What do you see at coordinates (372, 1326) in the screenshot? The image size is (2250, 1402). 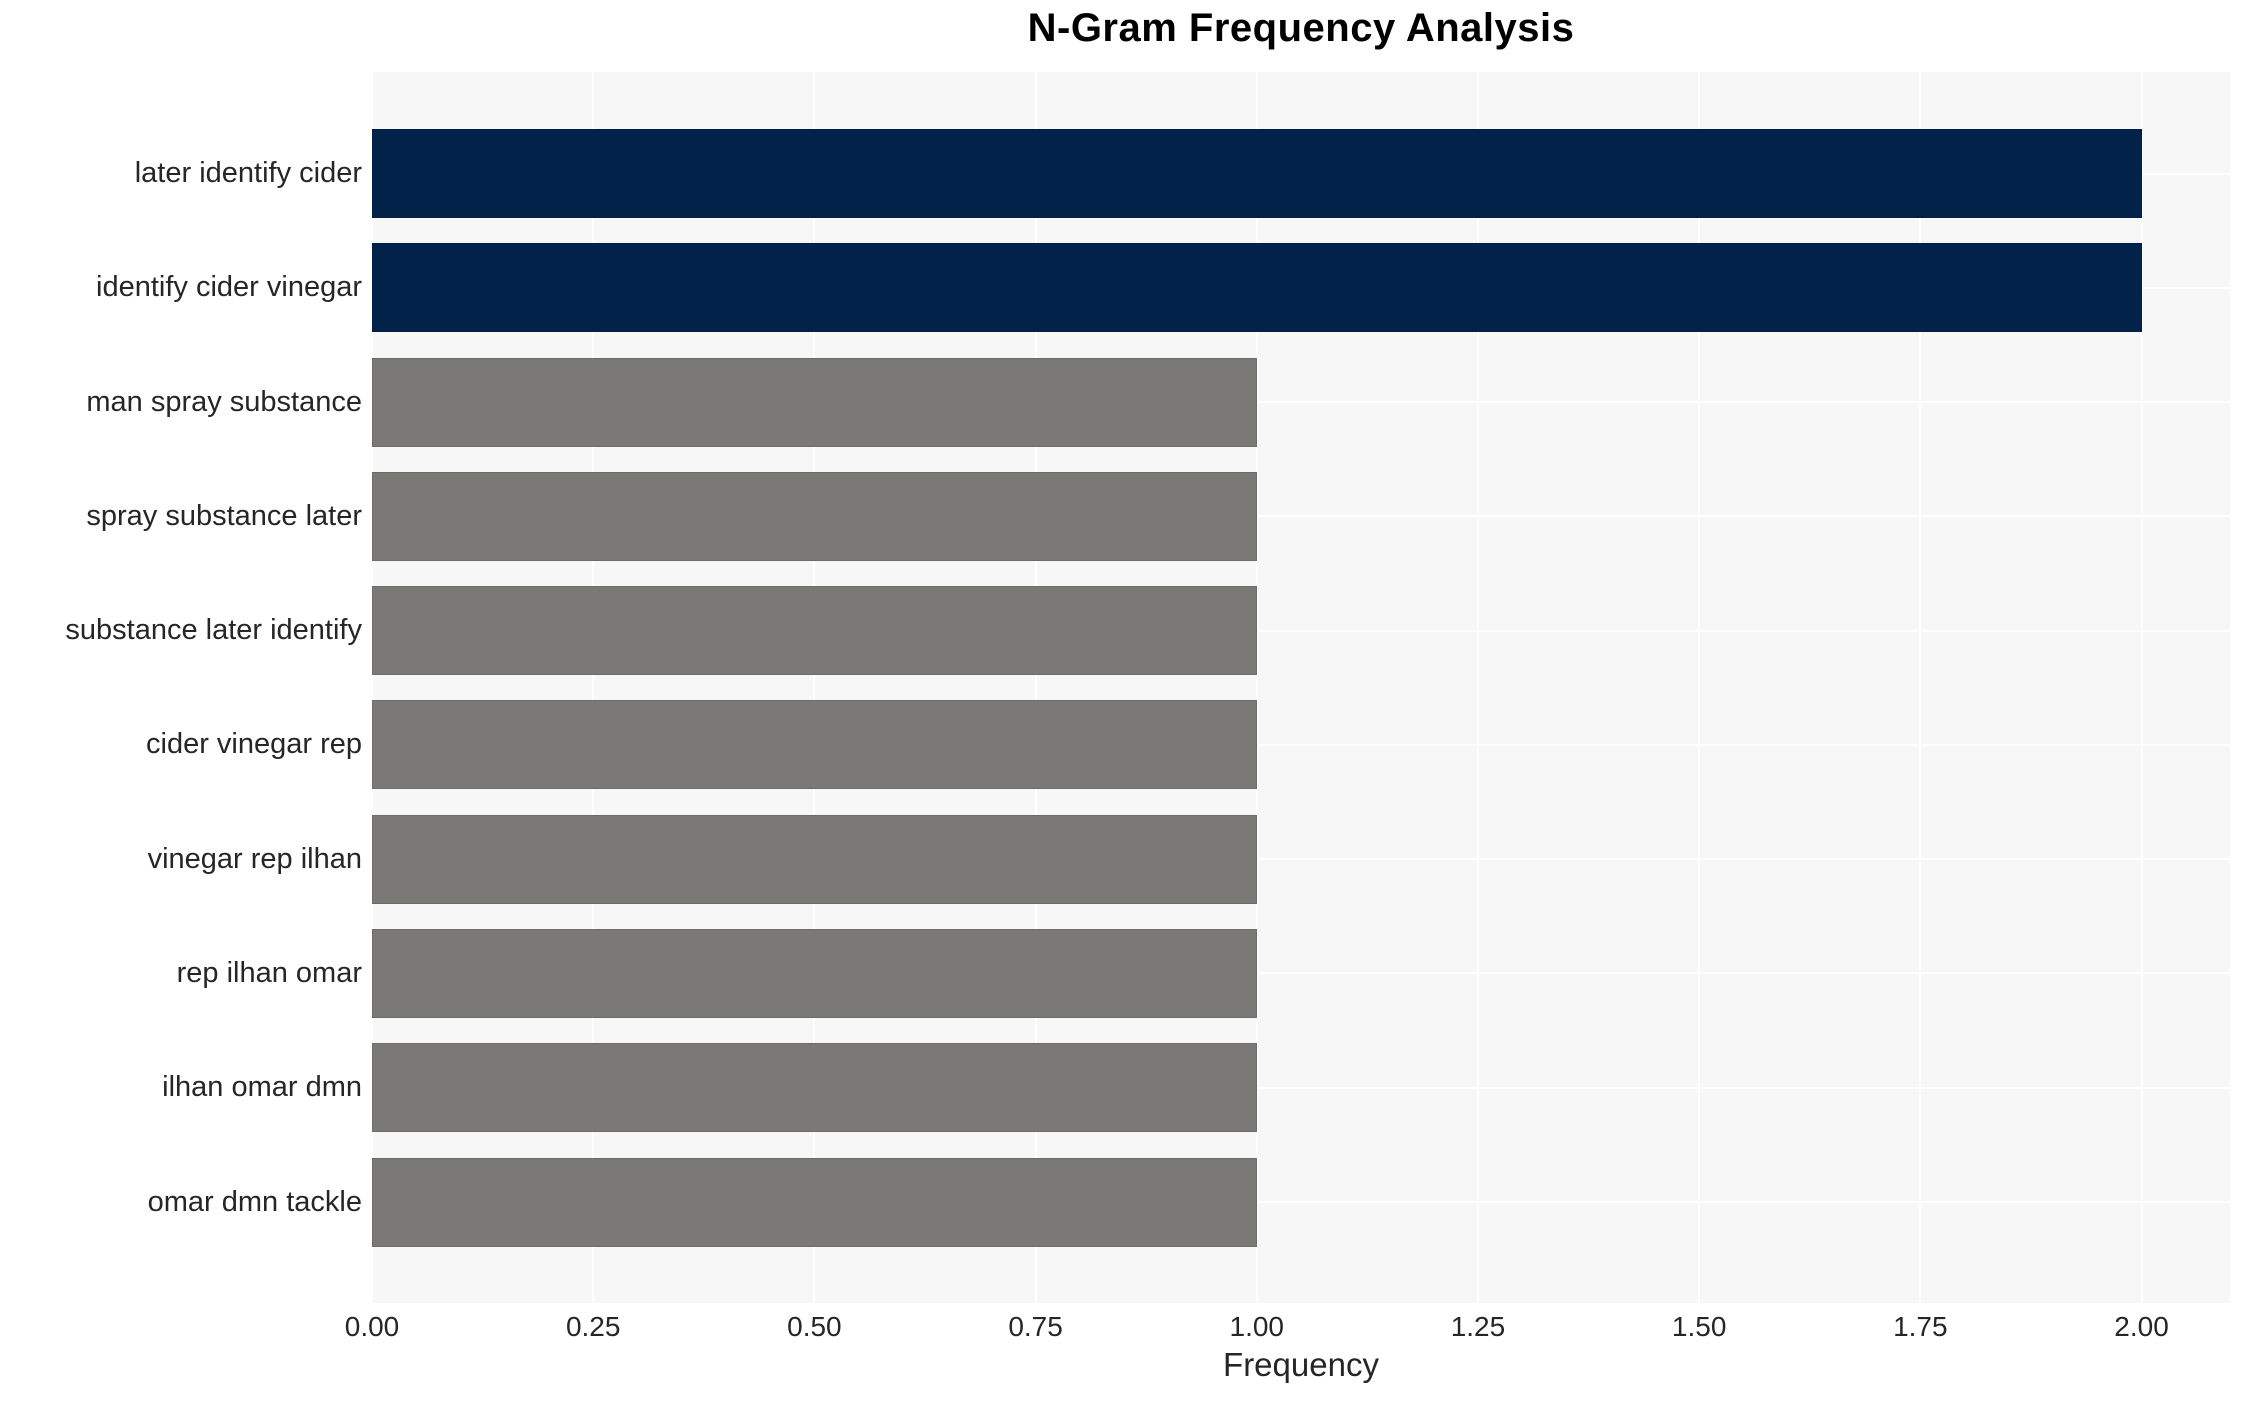 I see `x-tick-label: 0.00` at bounding box center [372, 1326].